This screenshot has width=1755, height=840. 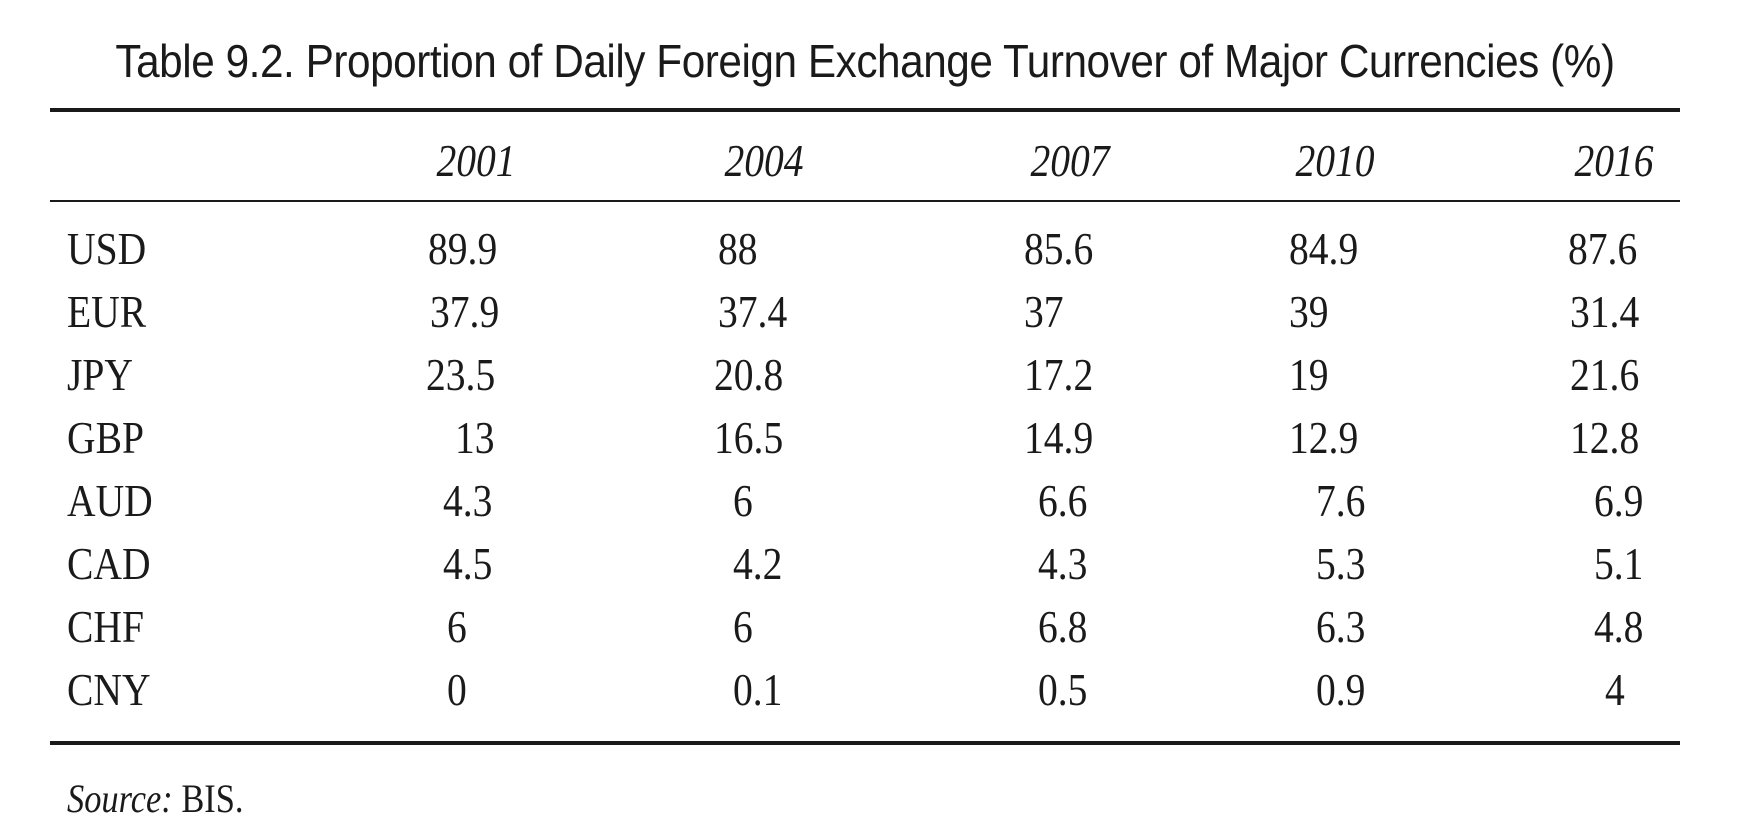 What do you see at coordinates (1605, 374) in the screenshot?
I see `table-cell: 21.6` at bounding box center [1605, 374].